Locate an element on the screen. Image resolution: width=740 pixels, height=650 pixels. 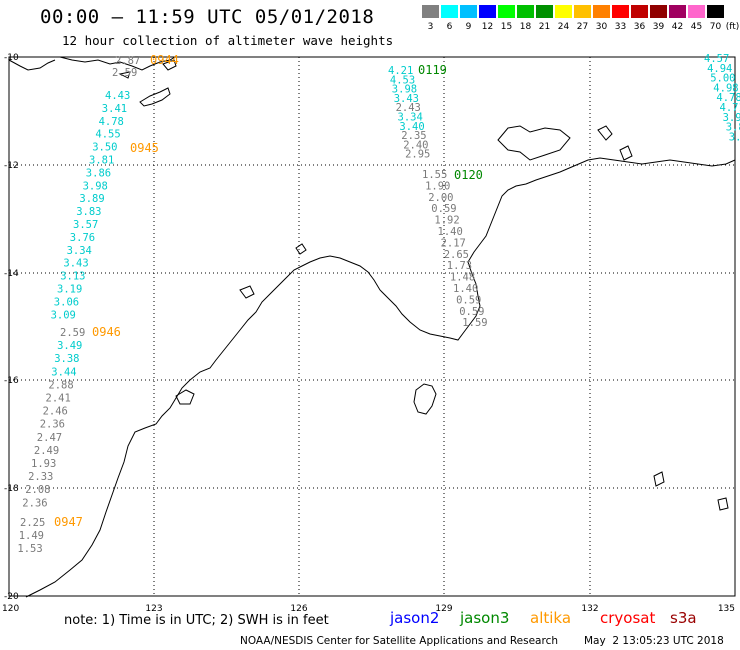
wave-height-value: 3.83 is located at coordinates (88, 212).